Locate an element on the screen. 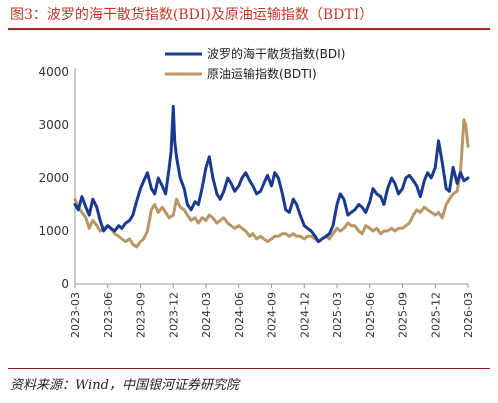 The image size is (498, 403). x-tick-label: 2023-12 is located at coordinates (173, 315).